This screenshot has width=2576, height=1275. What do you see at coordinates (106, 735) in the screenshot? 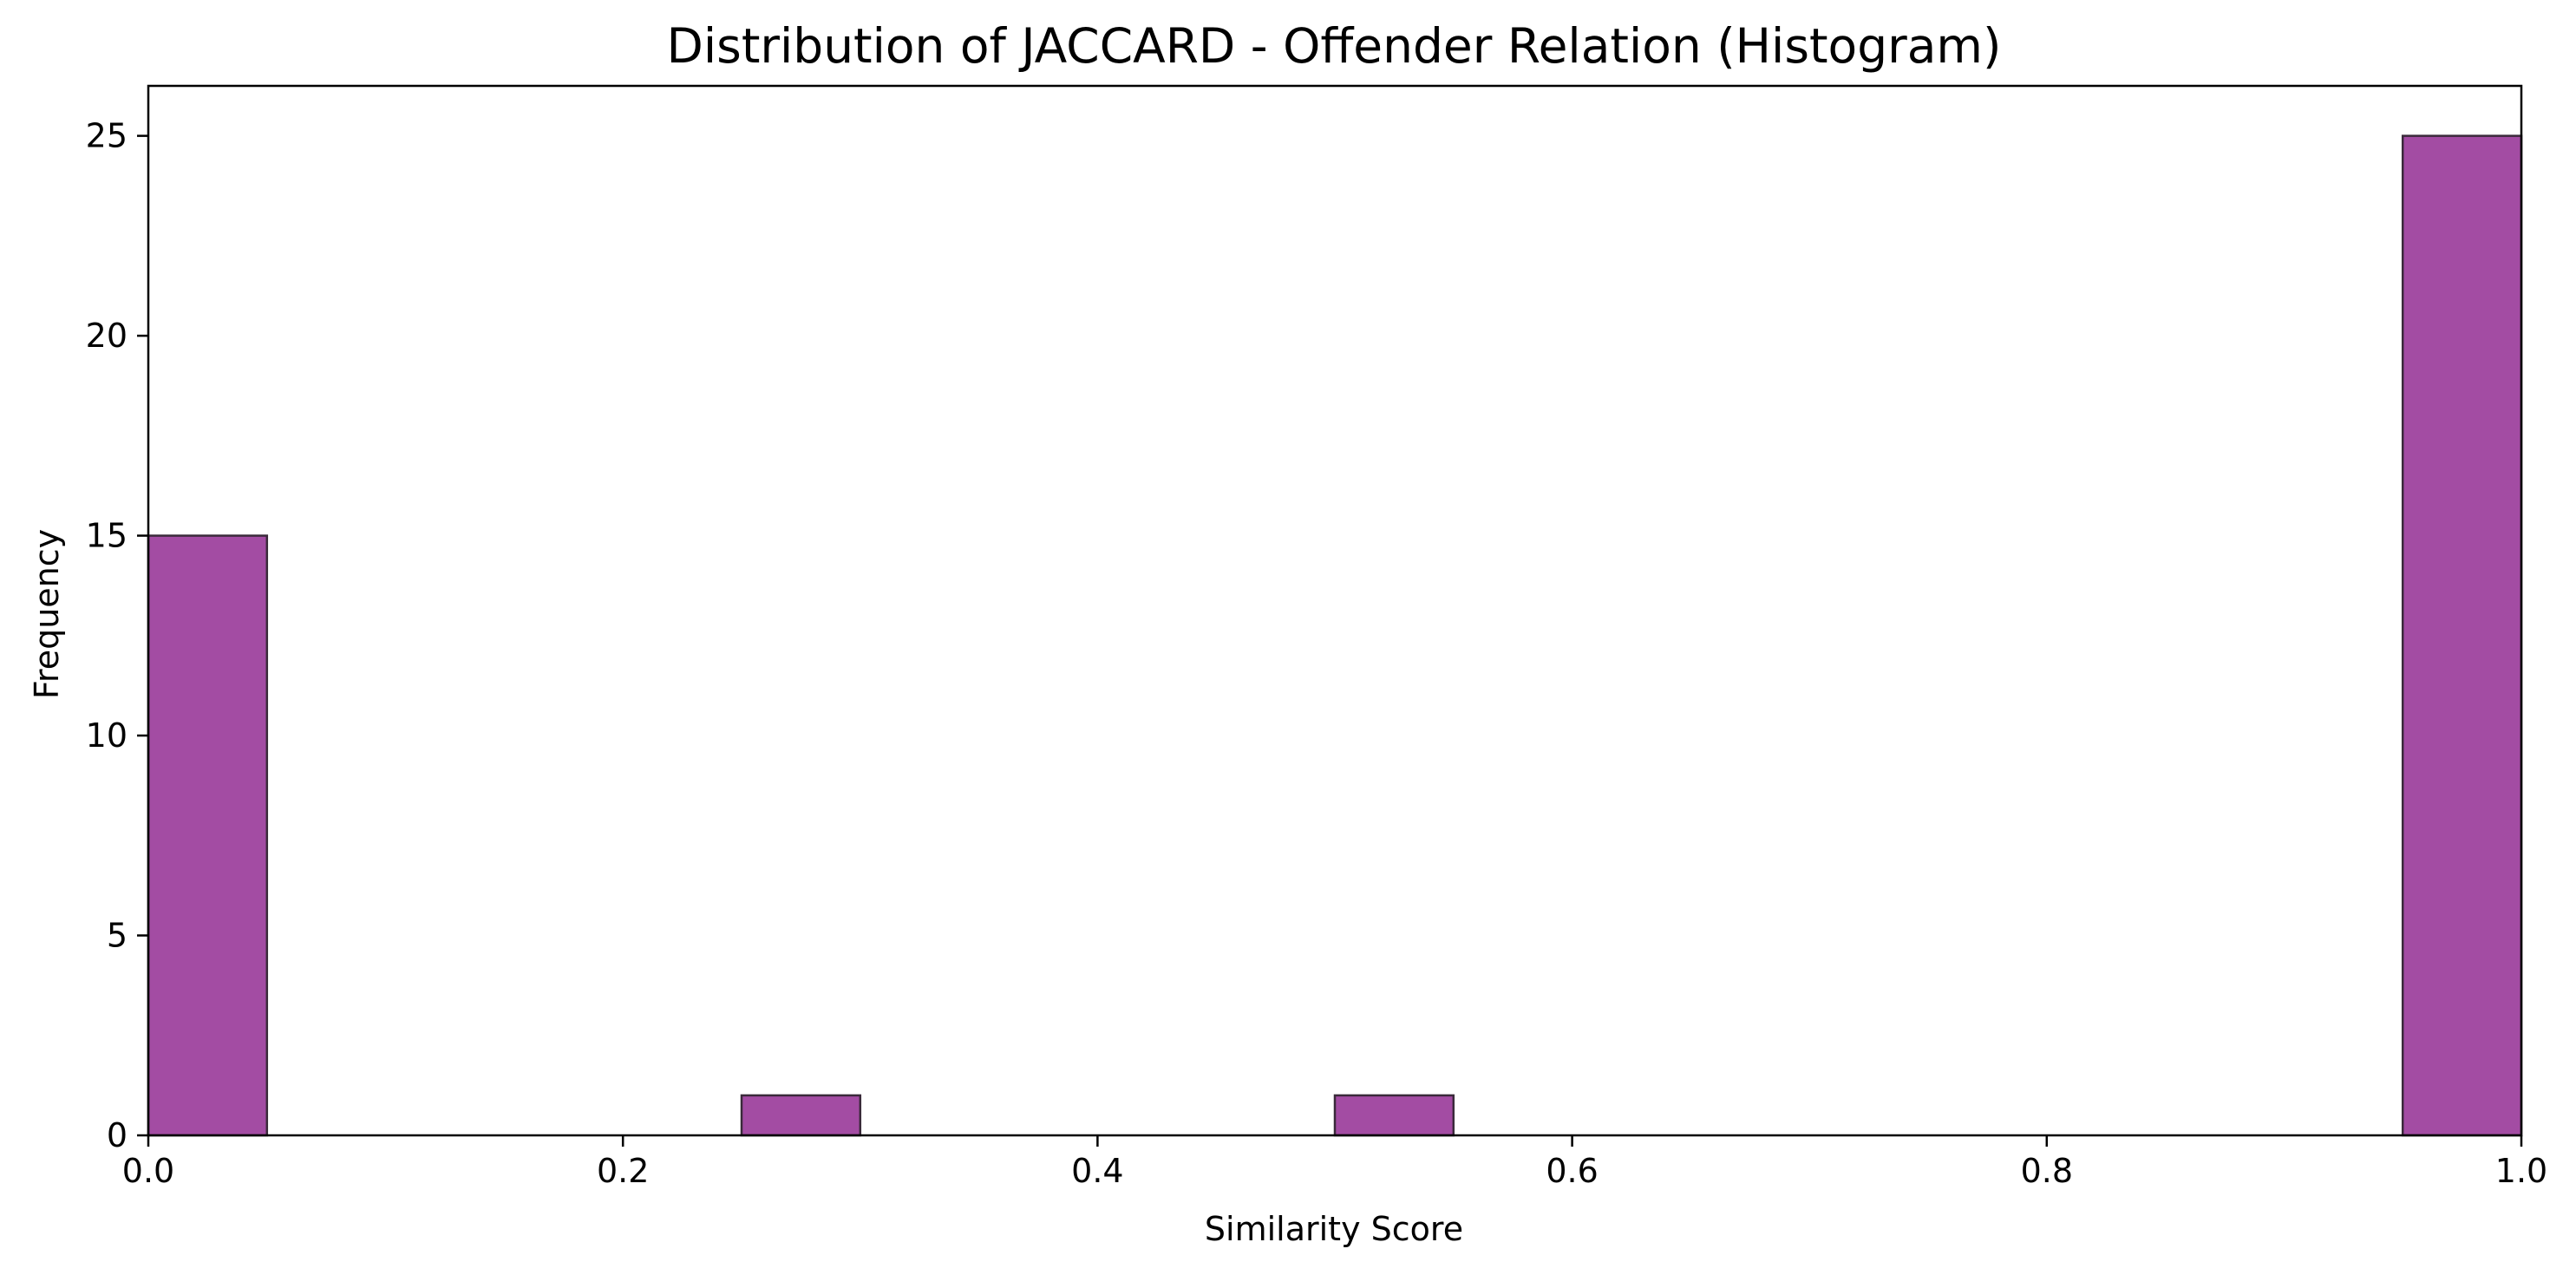
I see `y-tick-label: 10` at bounding box center [106, 735].